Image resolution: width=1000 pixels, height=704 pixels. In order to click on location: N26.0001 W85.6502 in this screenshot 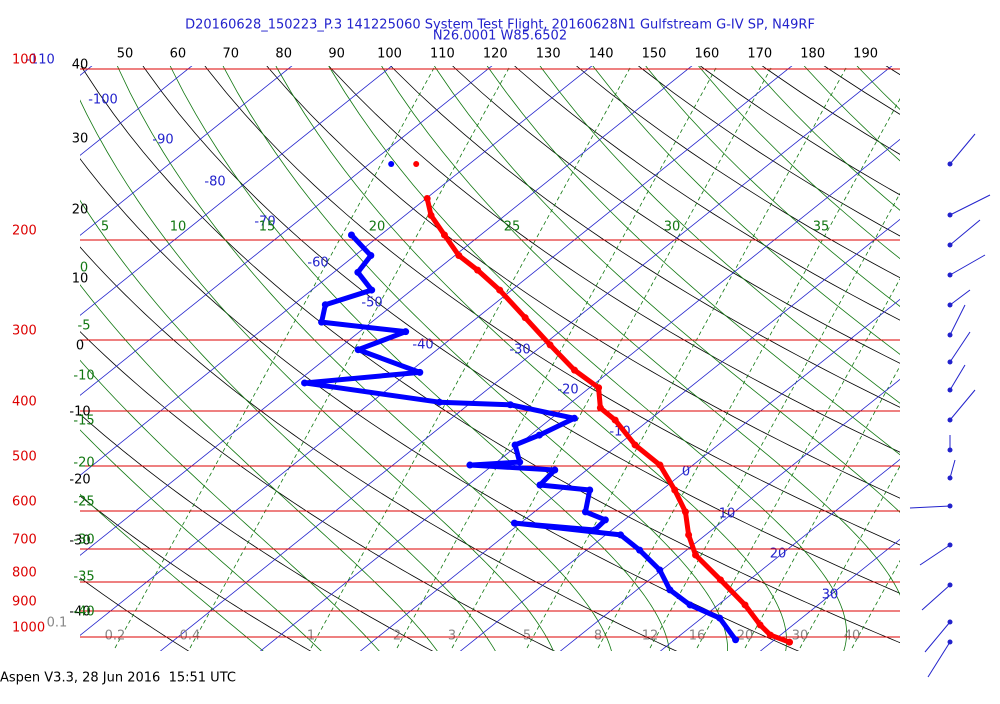, I will do `click(500, 36)`.